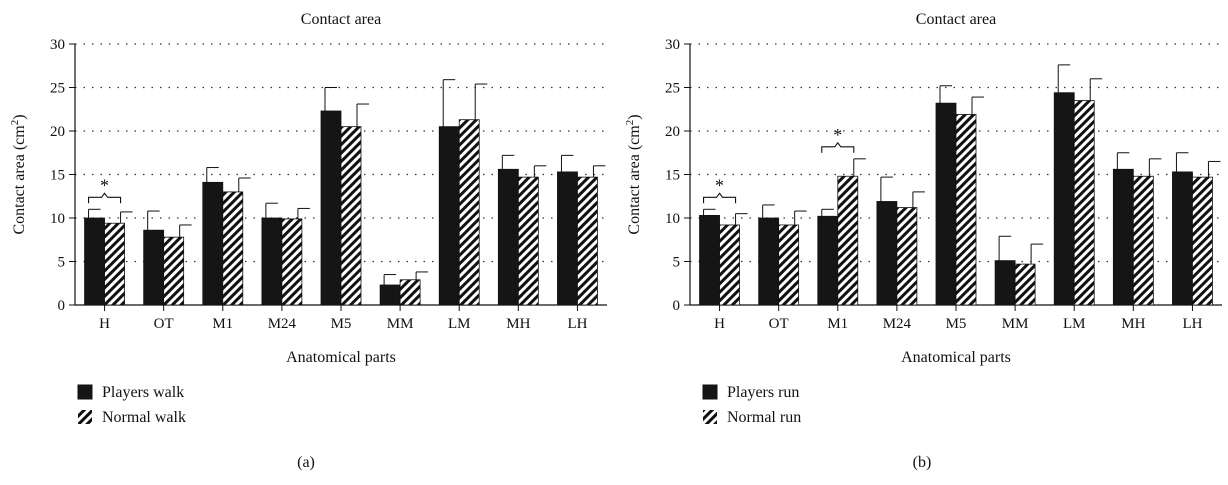 Image resolution: width=1228 pixels, height=485 pixels. What do you see at coordinates (143, 392) in the screenshot?
I see `legend-label: Players walk` at bounding box center [143, 392].